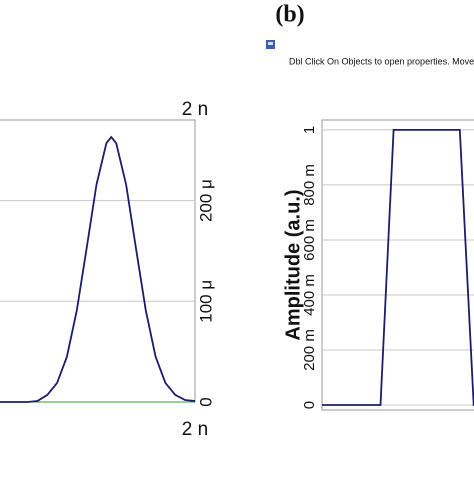 The width and height of the screenshot is (474, 479). What do you see at coordinates (309, 130) in the screenshot?
I see `y-tick-label: 1` at bounding box center [309, 130].